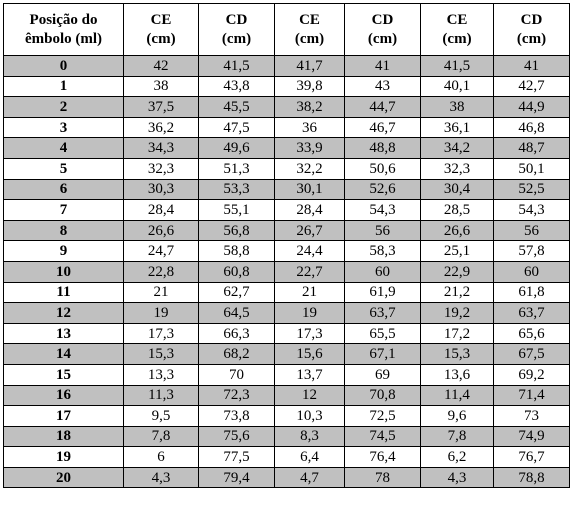  What do you see at coordinates (531, 66) in the screenshot?
I see `cell-cd-3: 41` at bounding box center [531, 66].